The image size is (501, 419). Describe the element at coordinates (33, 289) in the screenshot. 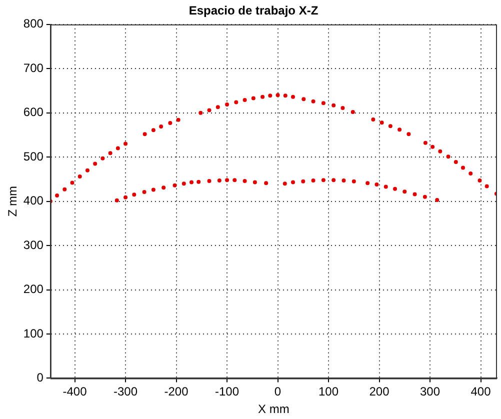

I see `y-tick-label: 200` at that location.